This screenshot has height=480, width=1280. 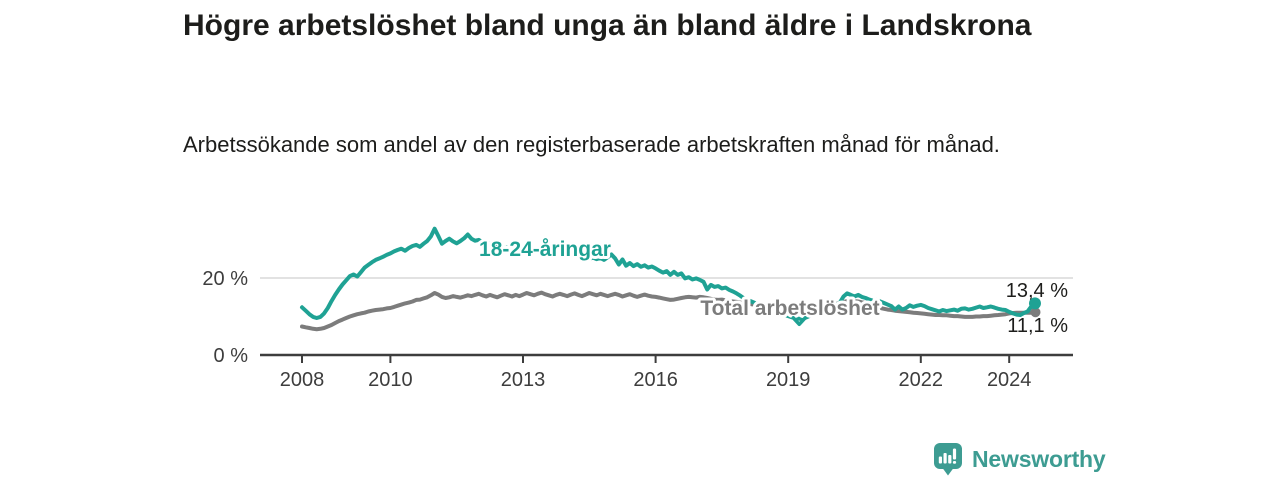 What do you see at coordinates (668, 311) in the screenshot?
I see `series-line-total` at bounding box center [668, 311].